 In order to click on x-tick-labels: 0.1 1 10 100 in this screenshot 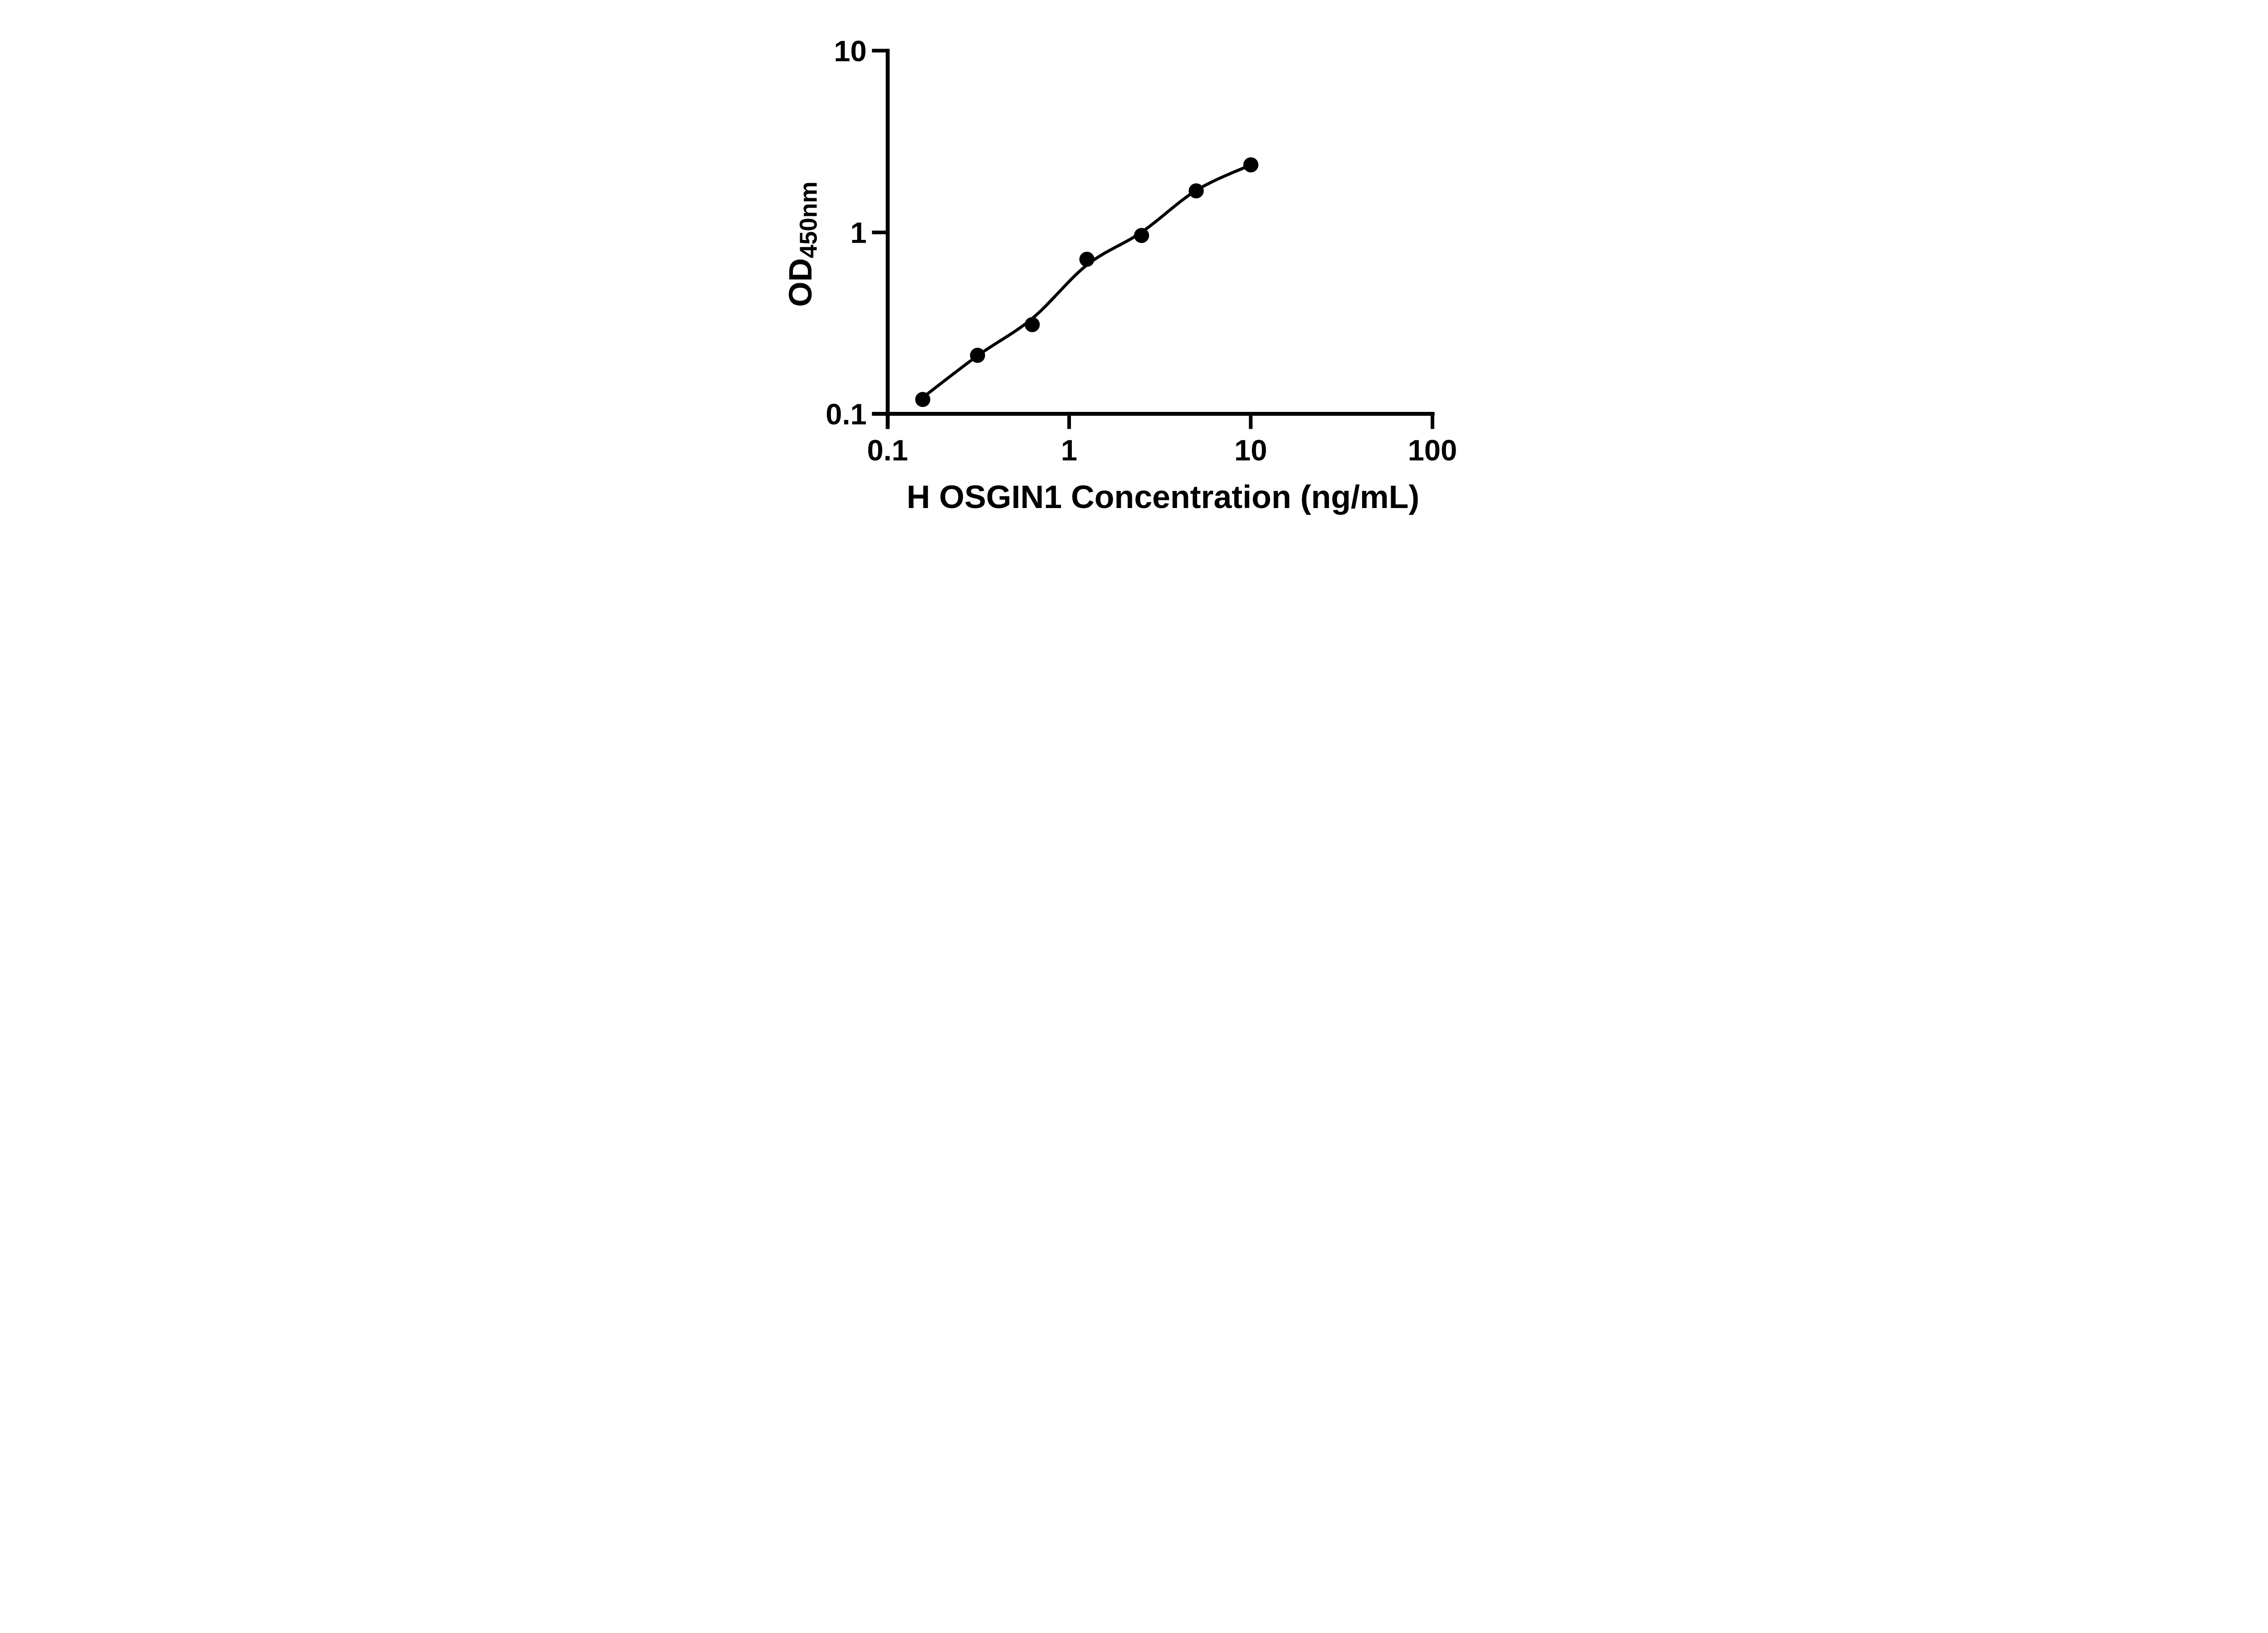, I will do `click(1162, 450)`.